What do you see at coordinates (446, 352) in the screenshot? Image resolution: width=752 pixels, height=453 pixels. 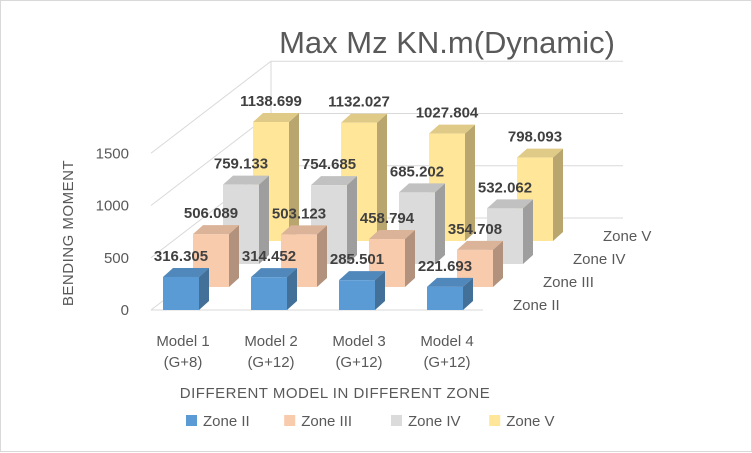 I see `category-label: Model 4 (G+12)` at bounding box center [446, 352].